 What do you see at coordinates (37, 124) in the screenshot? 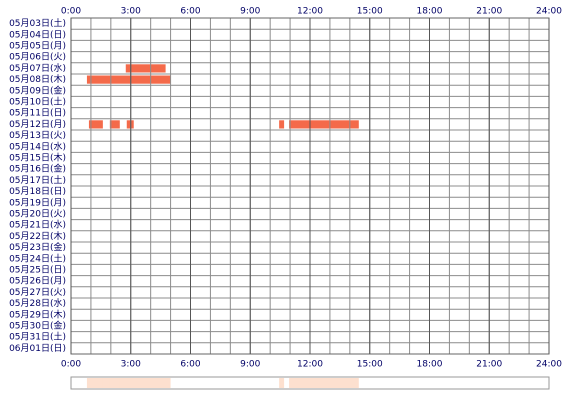
I see `row-label: 05月12日(月)` at bounding box center [37, 124].